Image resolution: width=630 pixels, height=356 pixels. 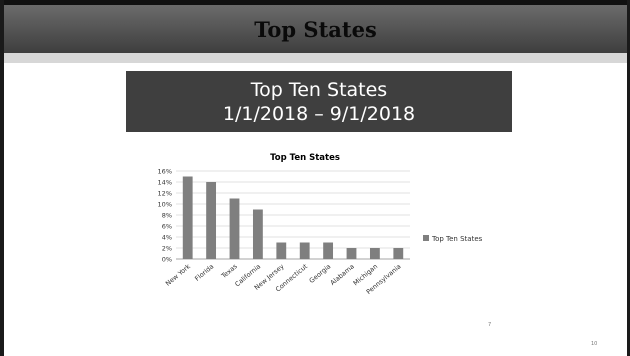 I want to click on x-tick-label: Alabama, so click(x=342, y=274).